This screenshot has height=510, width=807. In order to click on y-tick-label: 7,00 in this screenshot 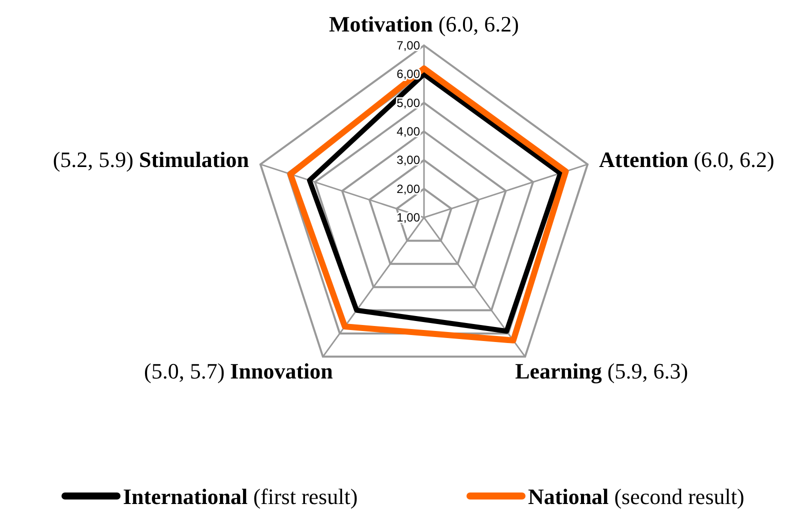, I will do `click(408, 45)`.